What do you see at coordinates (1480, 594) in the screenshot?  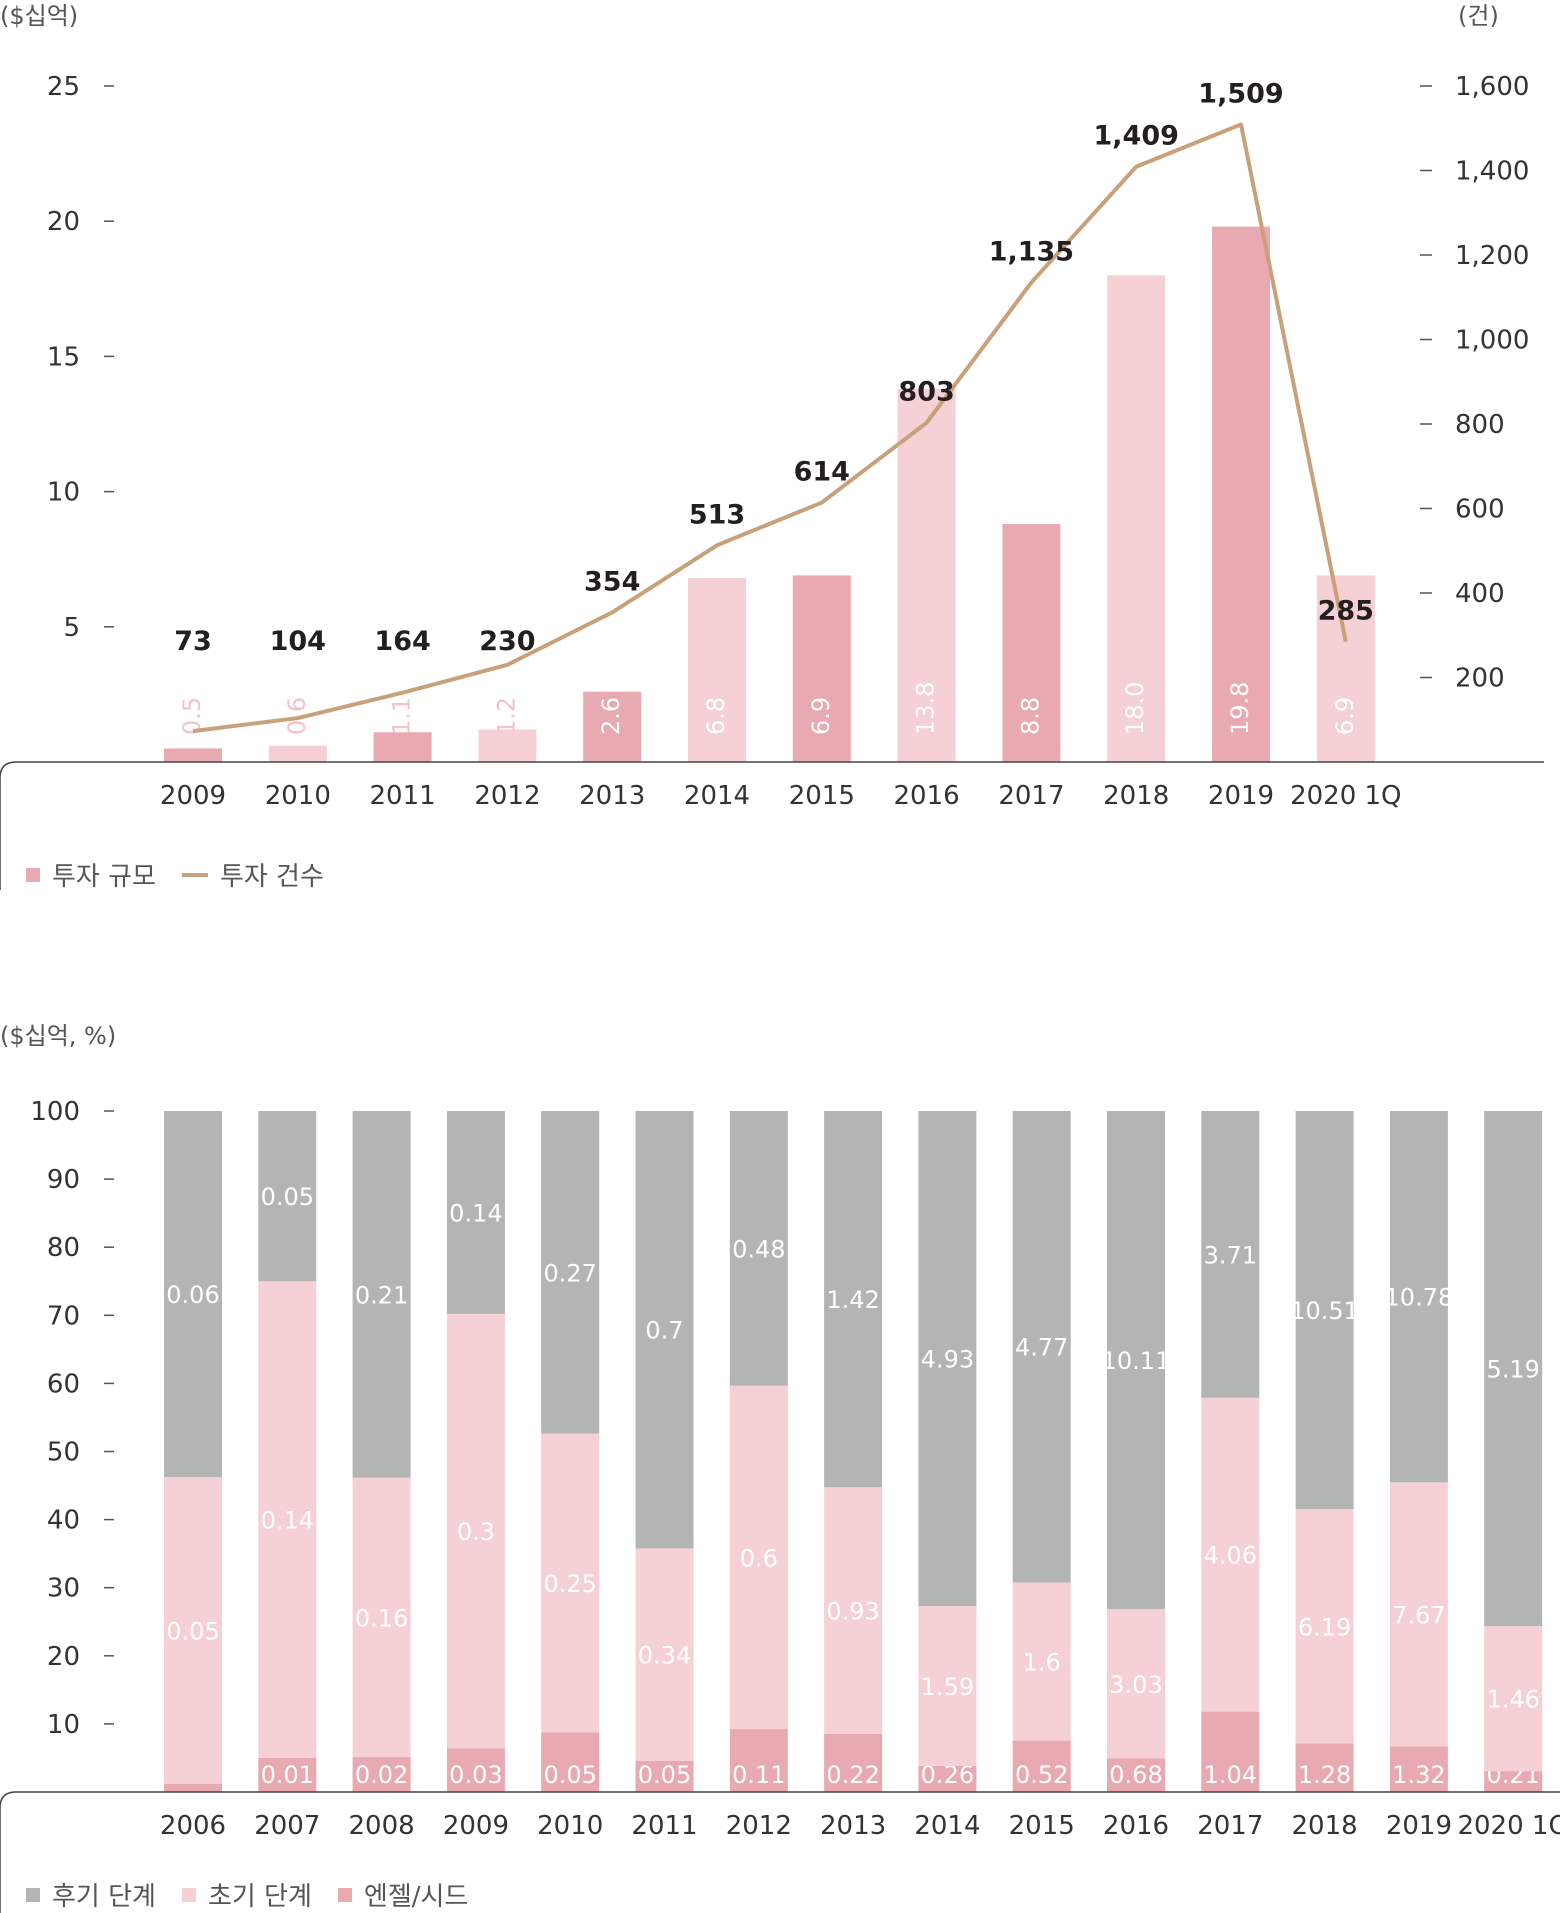 I see `right-tick-label: 400` at bounding box center [1480, 594].